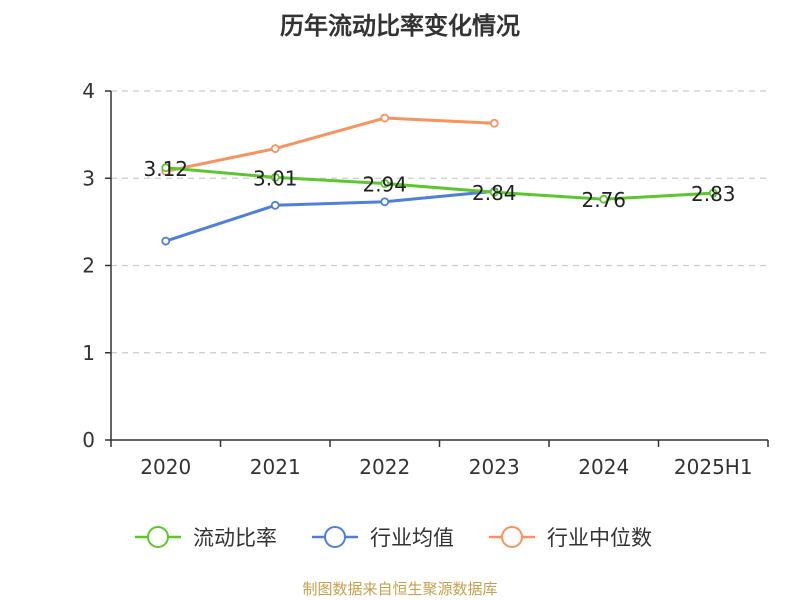 The height and width of the screenshot is (600, 800). What do you see at coordinates (235, 538) in the screenshot?
I see `legend-label: 流动比率` at bounding box center [235, 538].